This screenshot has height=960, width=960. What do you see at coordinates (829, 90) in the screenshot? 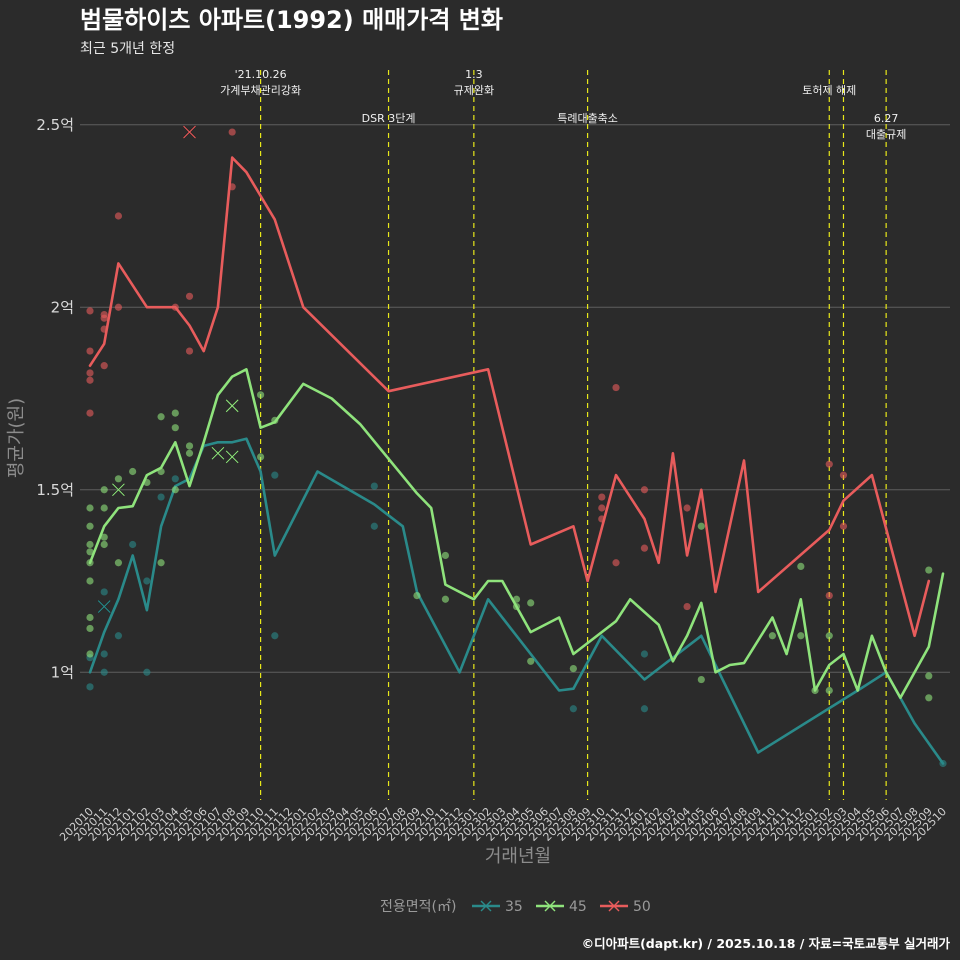
I see `event-label: 토허제 해제` at bounding box center [829, 90].